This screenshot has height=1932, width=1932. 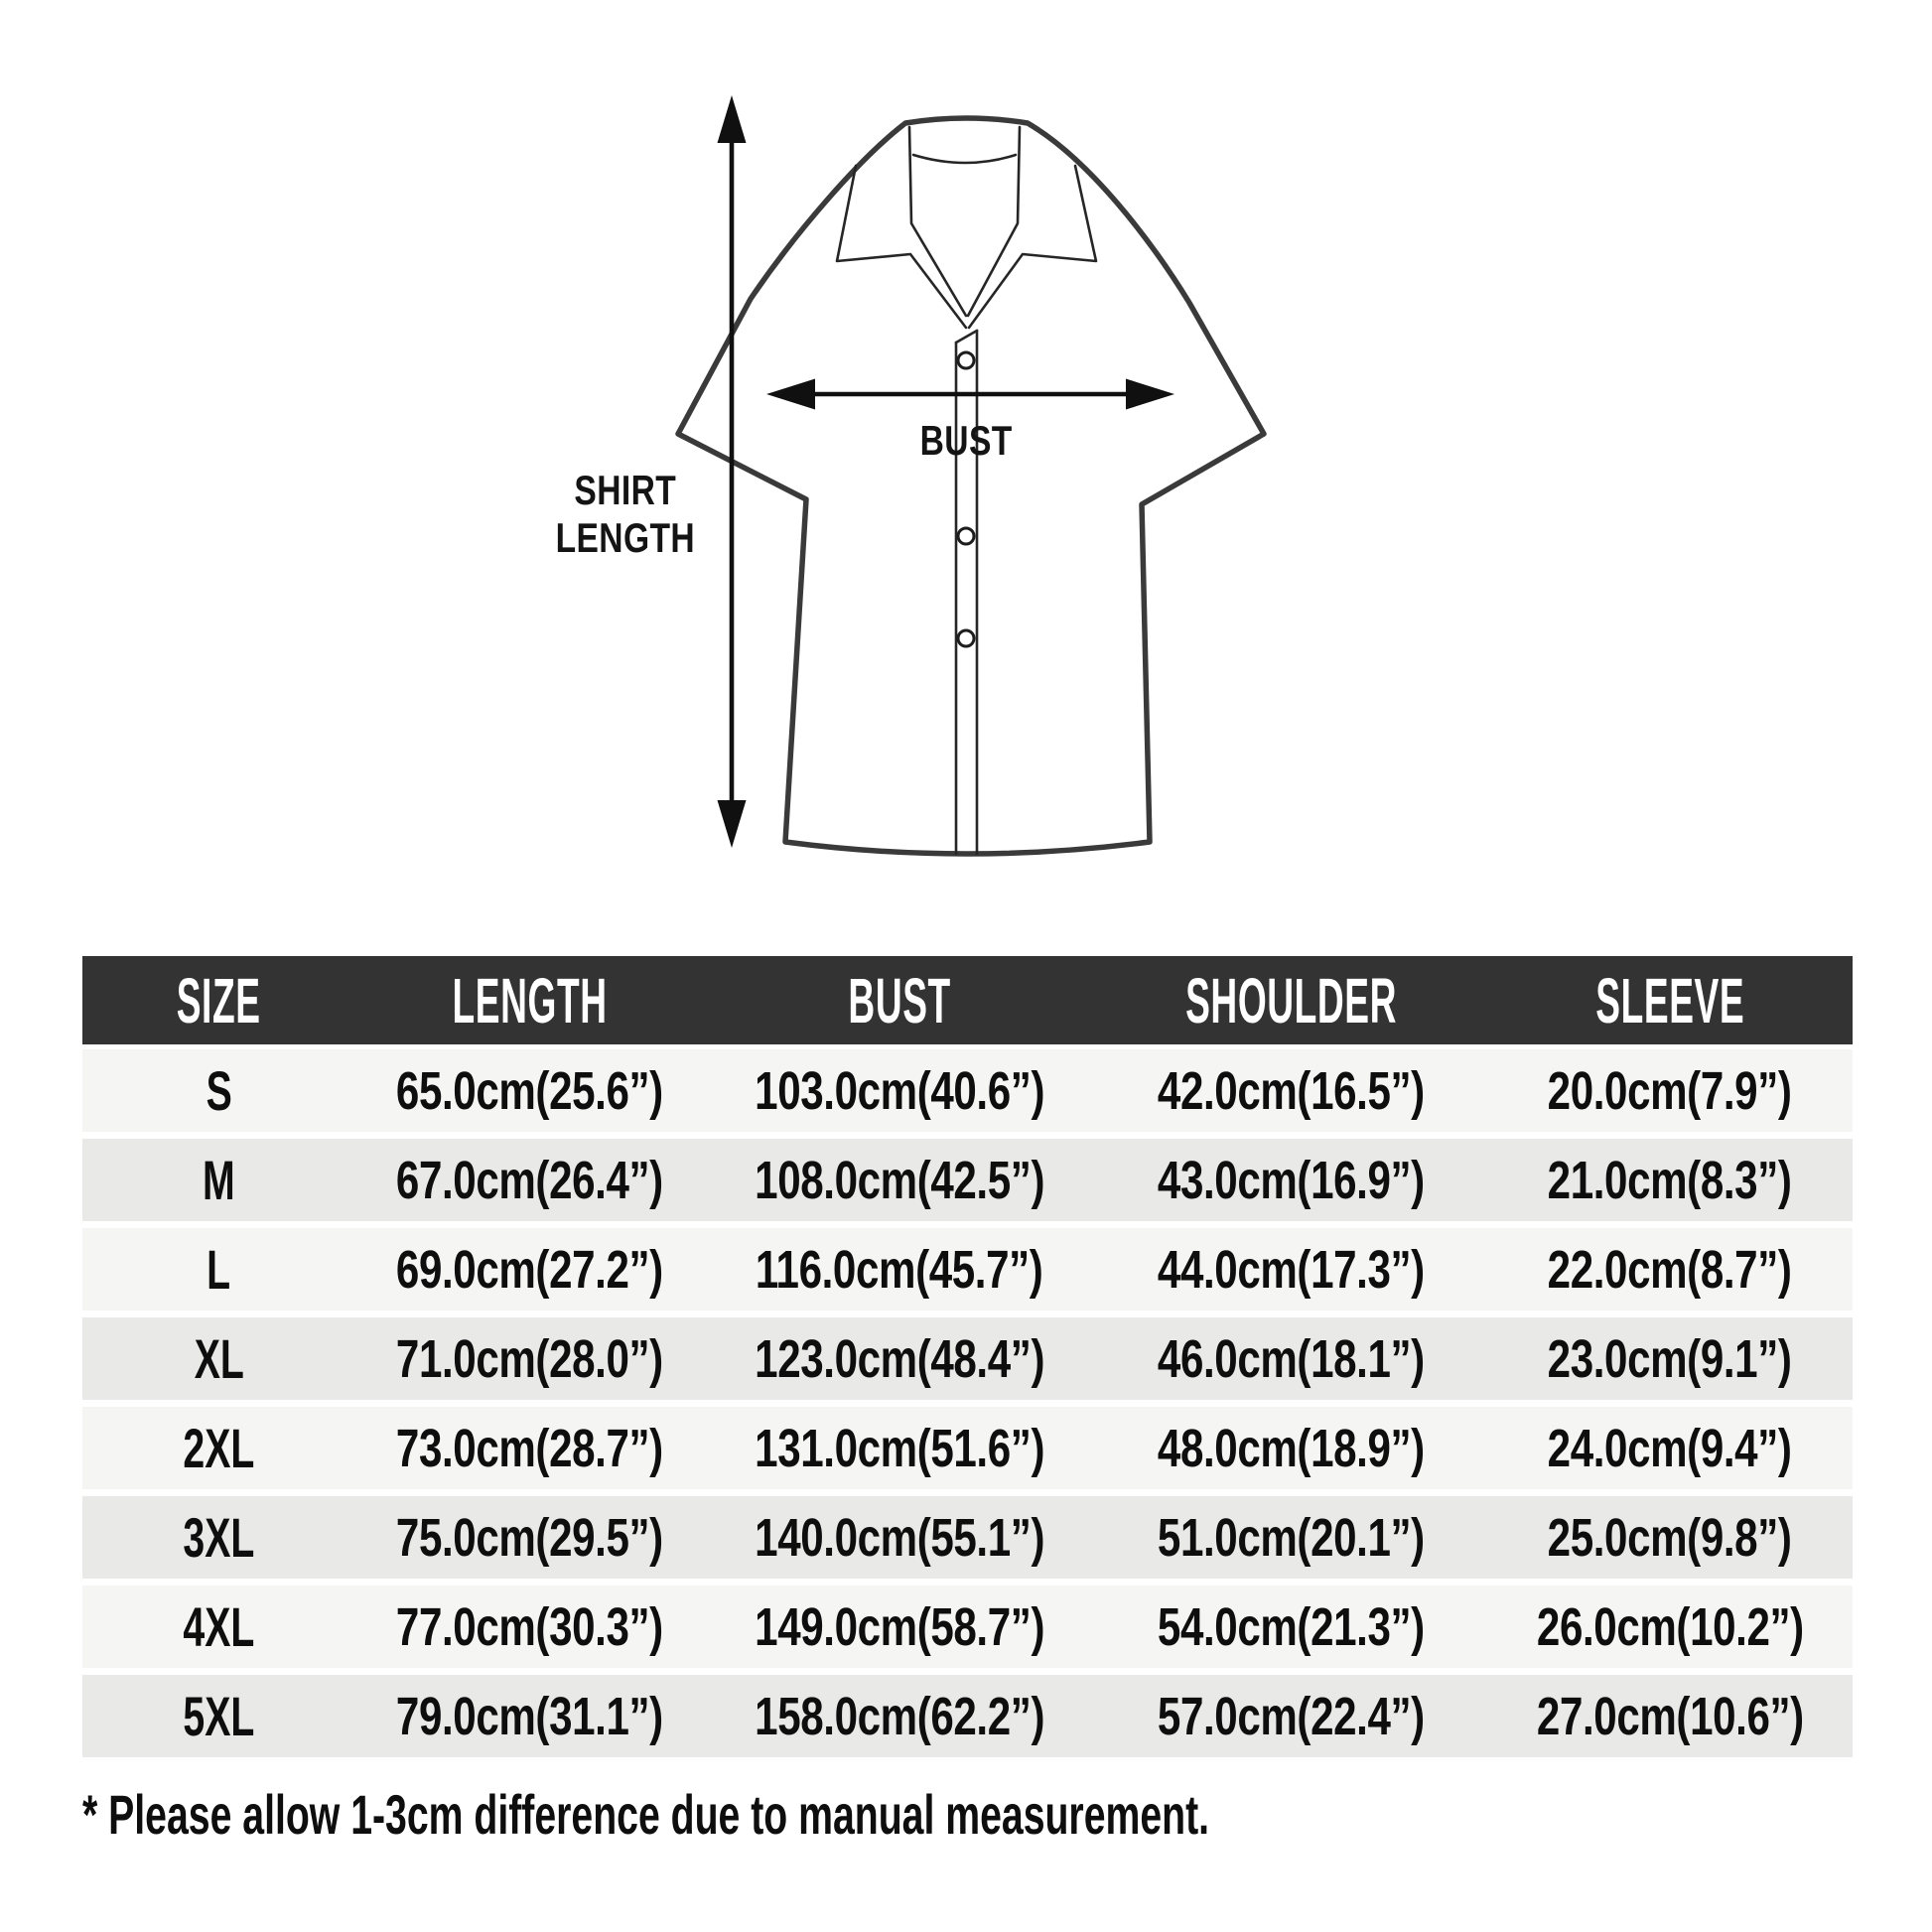 What do you see at coordinates (529, 1358) in the screenshot?
I see `cell-length: 71.0cm(28.0”)` at bounding box center [529, 1358].